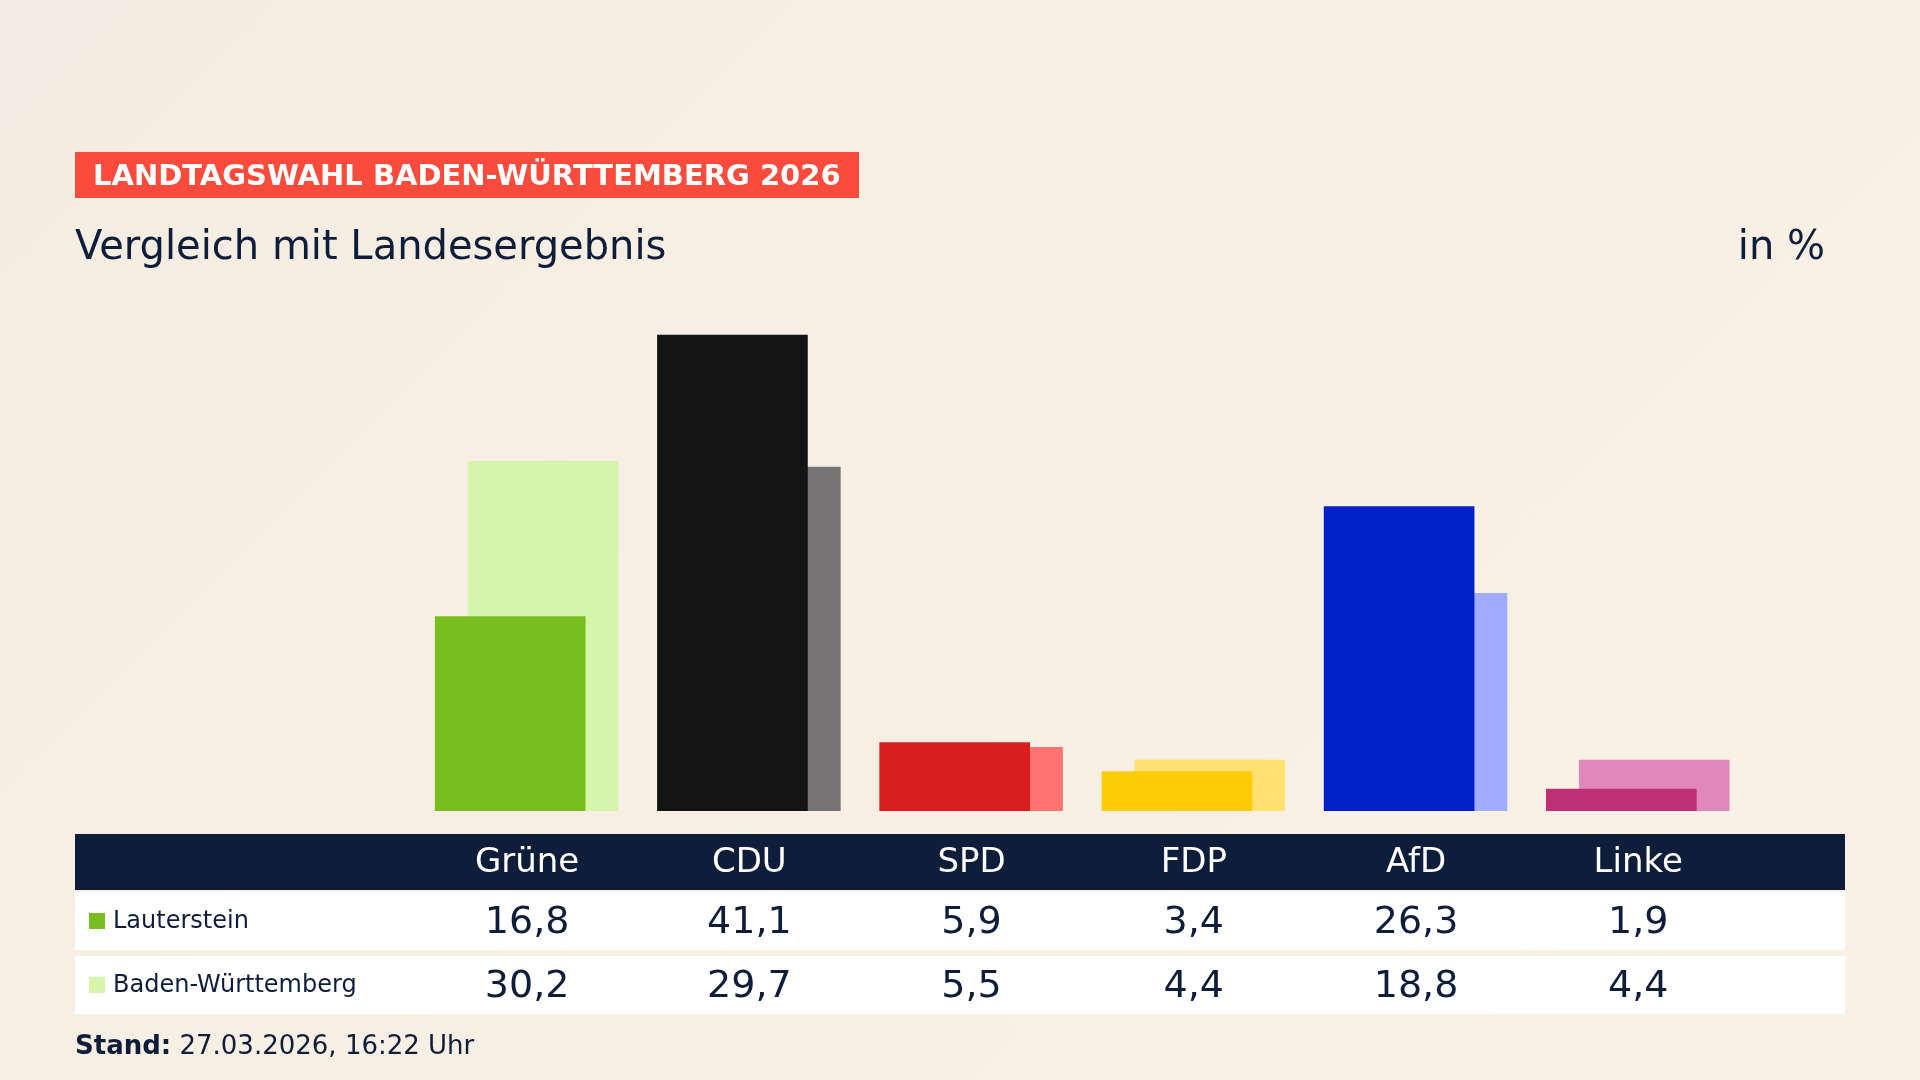  I want to click on chart-subtitle: Vergleich mit Landesergebnis, so click(371, 245).